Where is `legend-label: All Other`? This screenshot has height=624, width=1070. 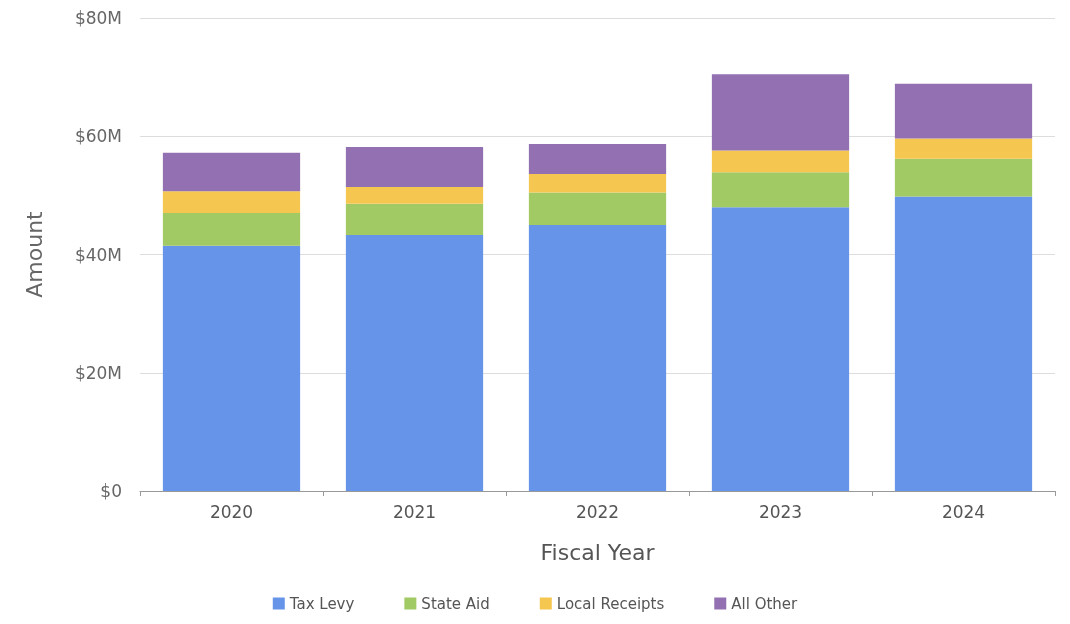
legend-label: All Other is located at coordinates (765, 603).